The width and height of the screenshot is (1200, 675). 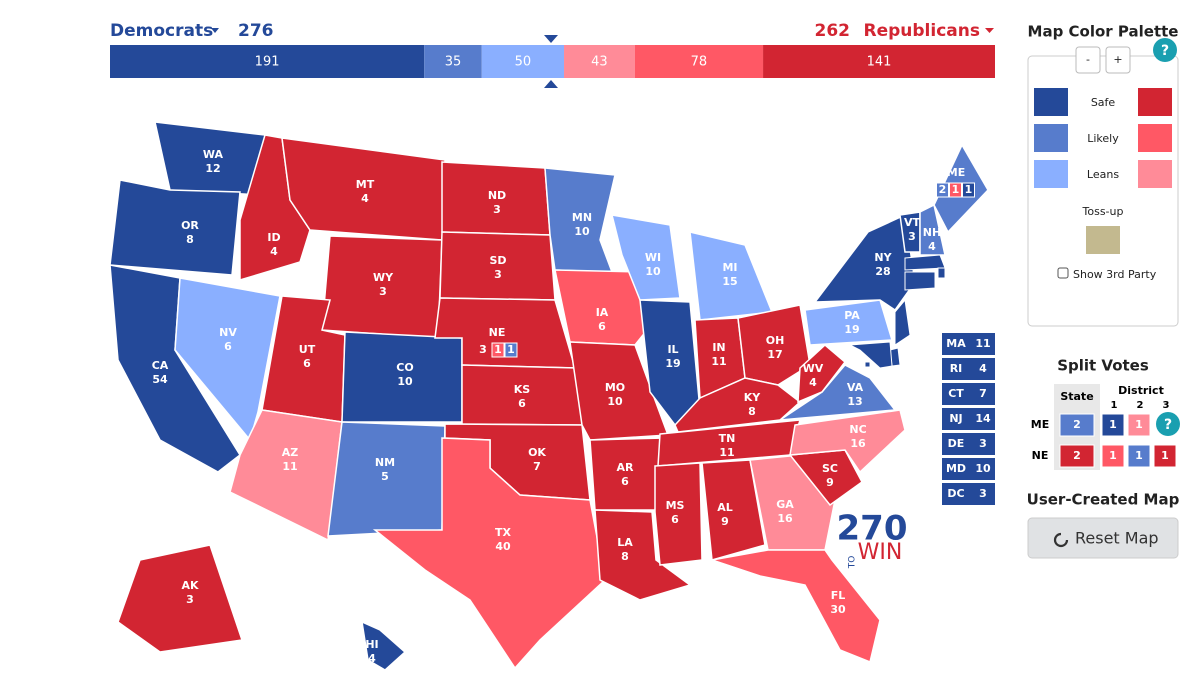 I want to click on split-title: Split Votes, so click(x=1103, y=366).